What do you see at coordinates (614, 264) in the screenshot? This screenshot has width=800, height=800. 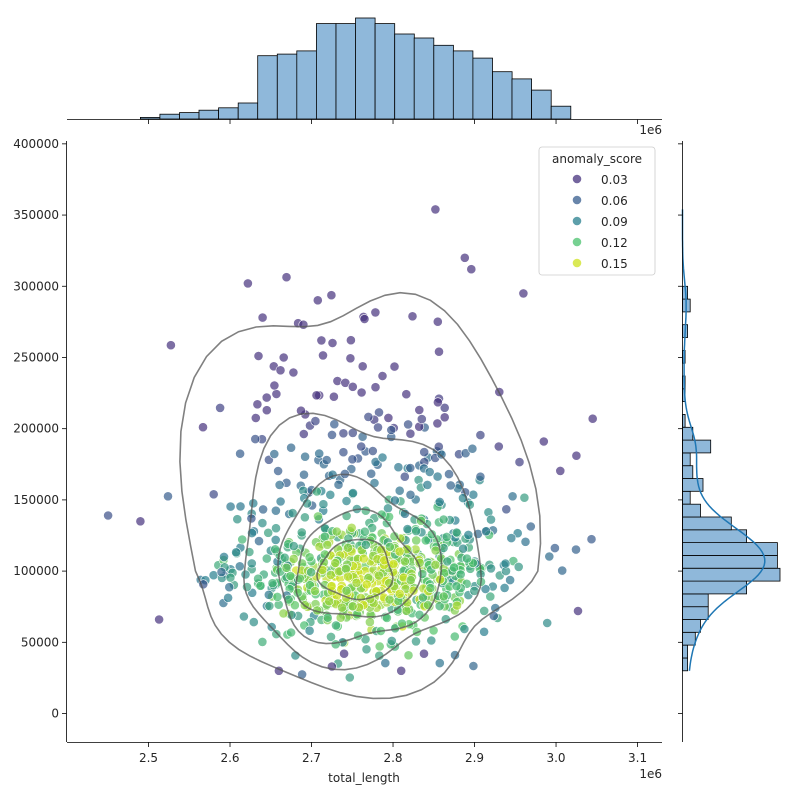 I see `legend-label: 0.15` at bounding box center [614, 264].